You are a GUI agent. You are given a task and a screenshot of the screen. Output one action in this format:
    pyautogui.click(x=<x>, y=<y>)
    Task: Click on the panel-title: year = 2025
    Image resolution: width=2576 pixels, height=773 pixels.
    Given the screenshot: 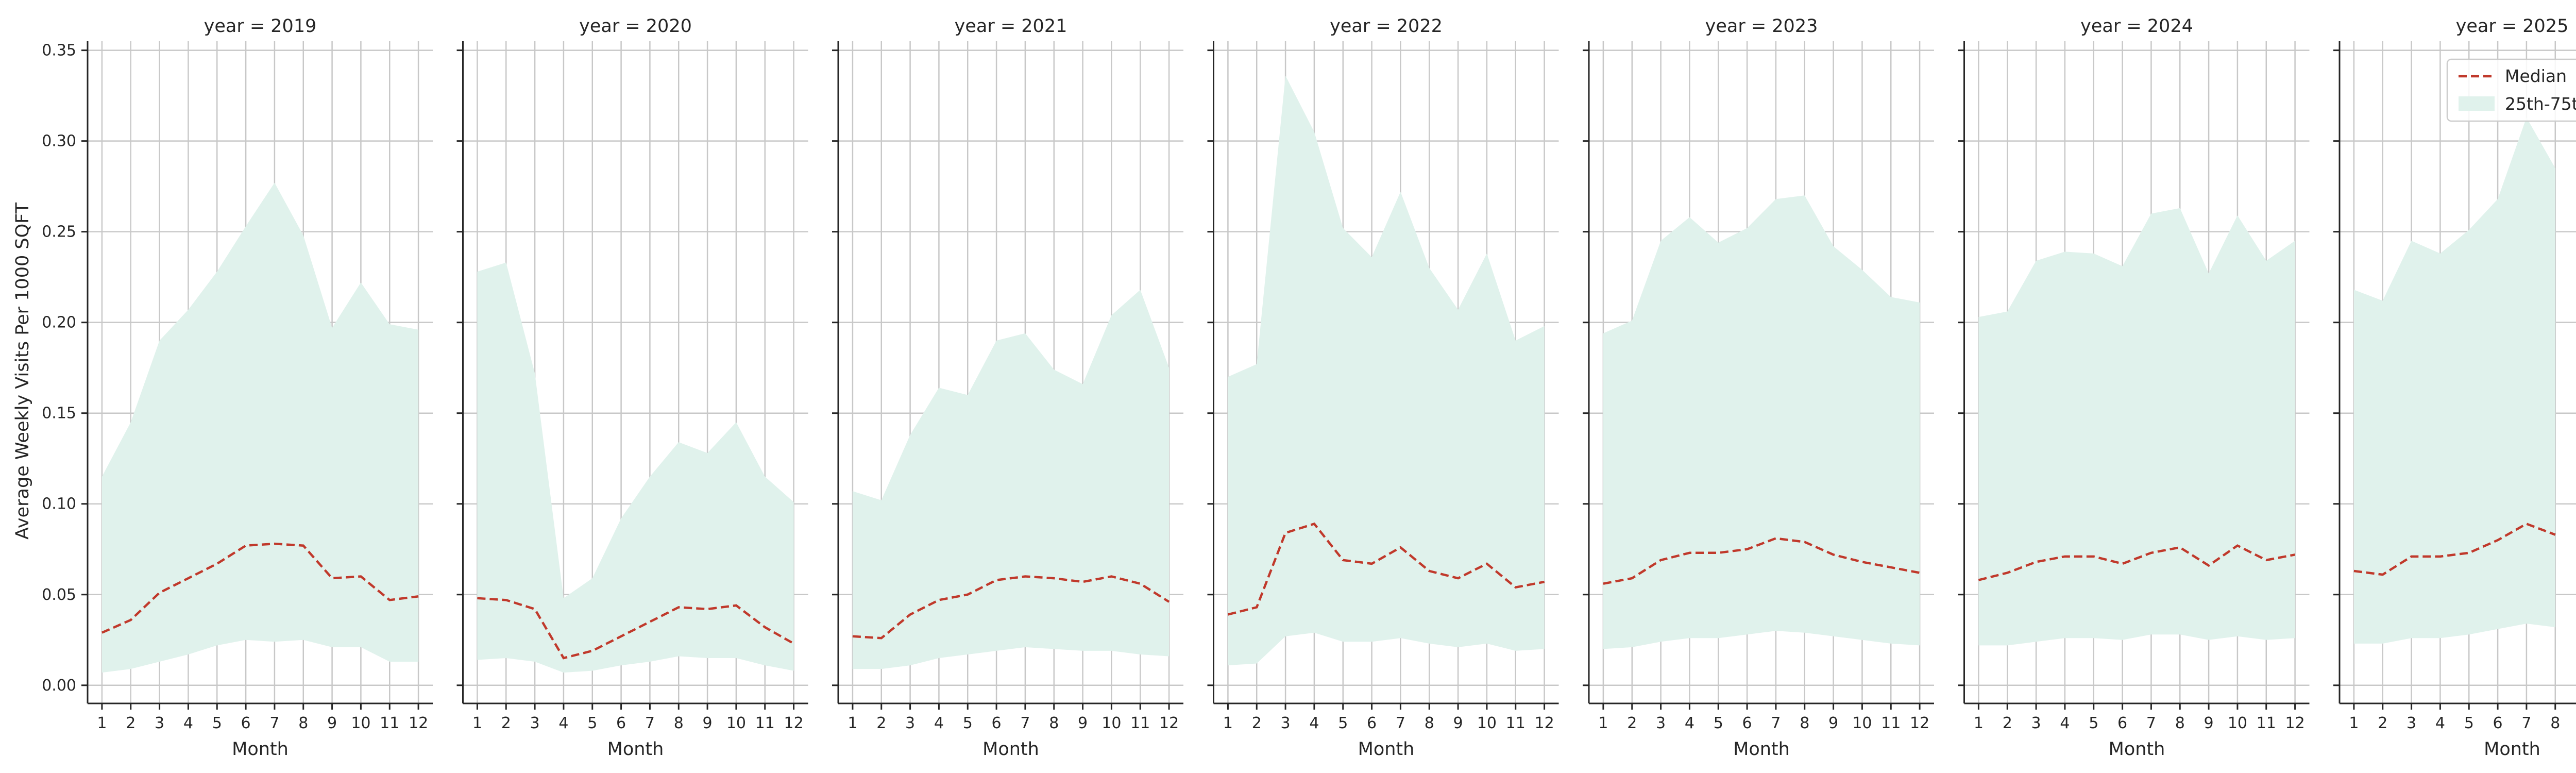 What is the action you would take?
    pyautogui.click(x=2512, y=26)
    